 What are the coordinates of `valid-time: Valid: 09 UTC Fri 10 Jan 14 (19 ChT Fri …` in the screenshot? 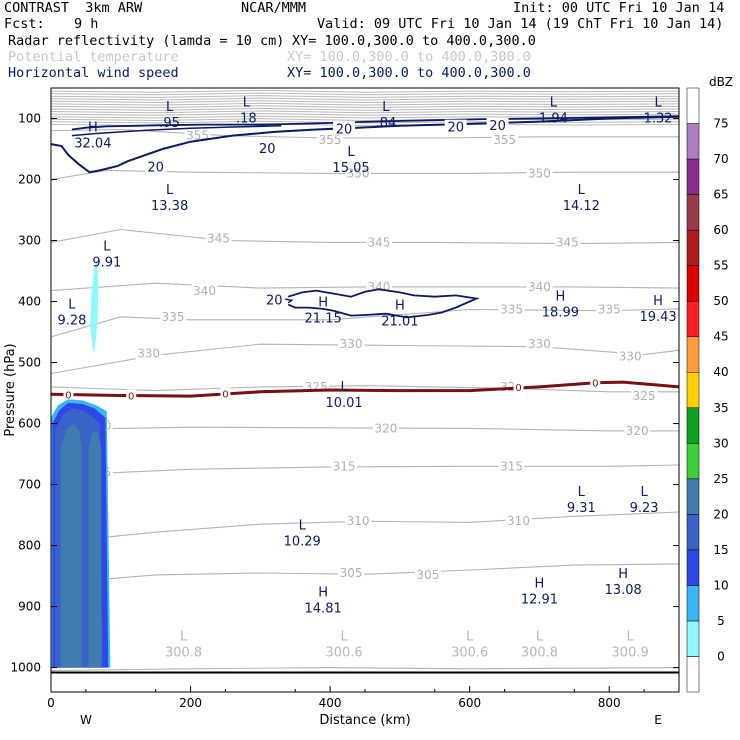 It's located at (520, 24).